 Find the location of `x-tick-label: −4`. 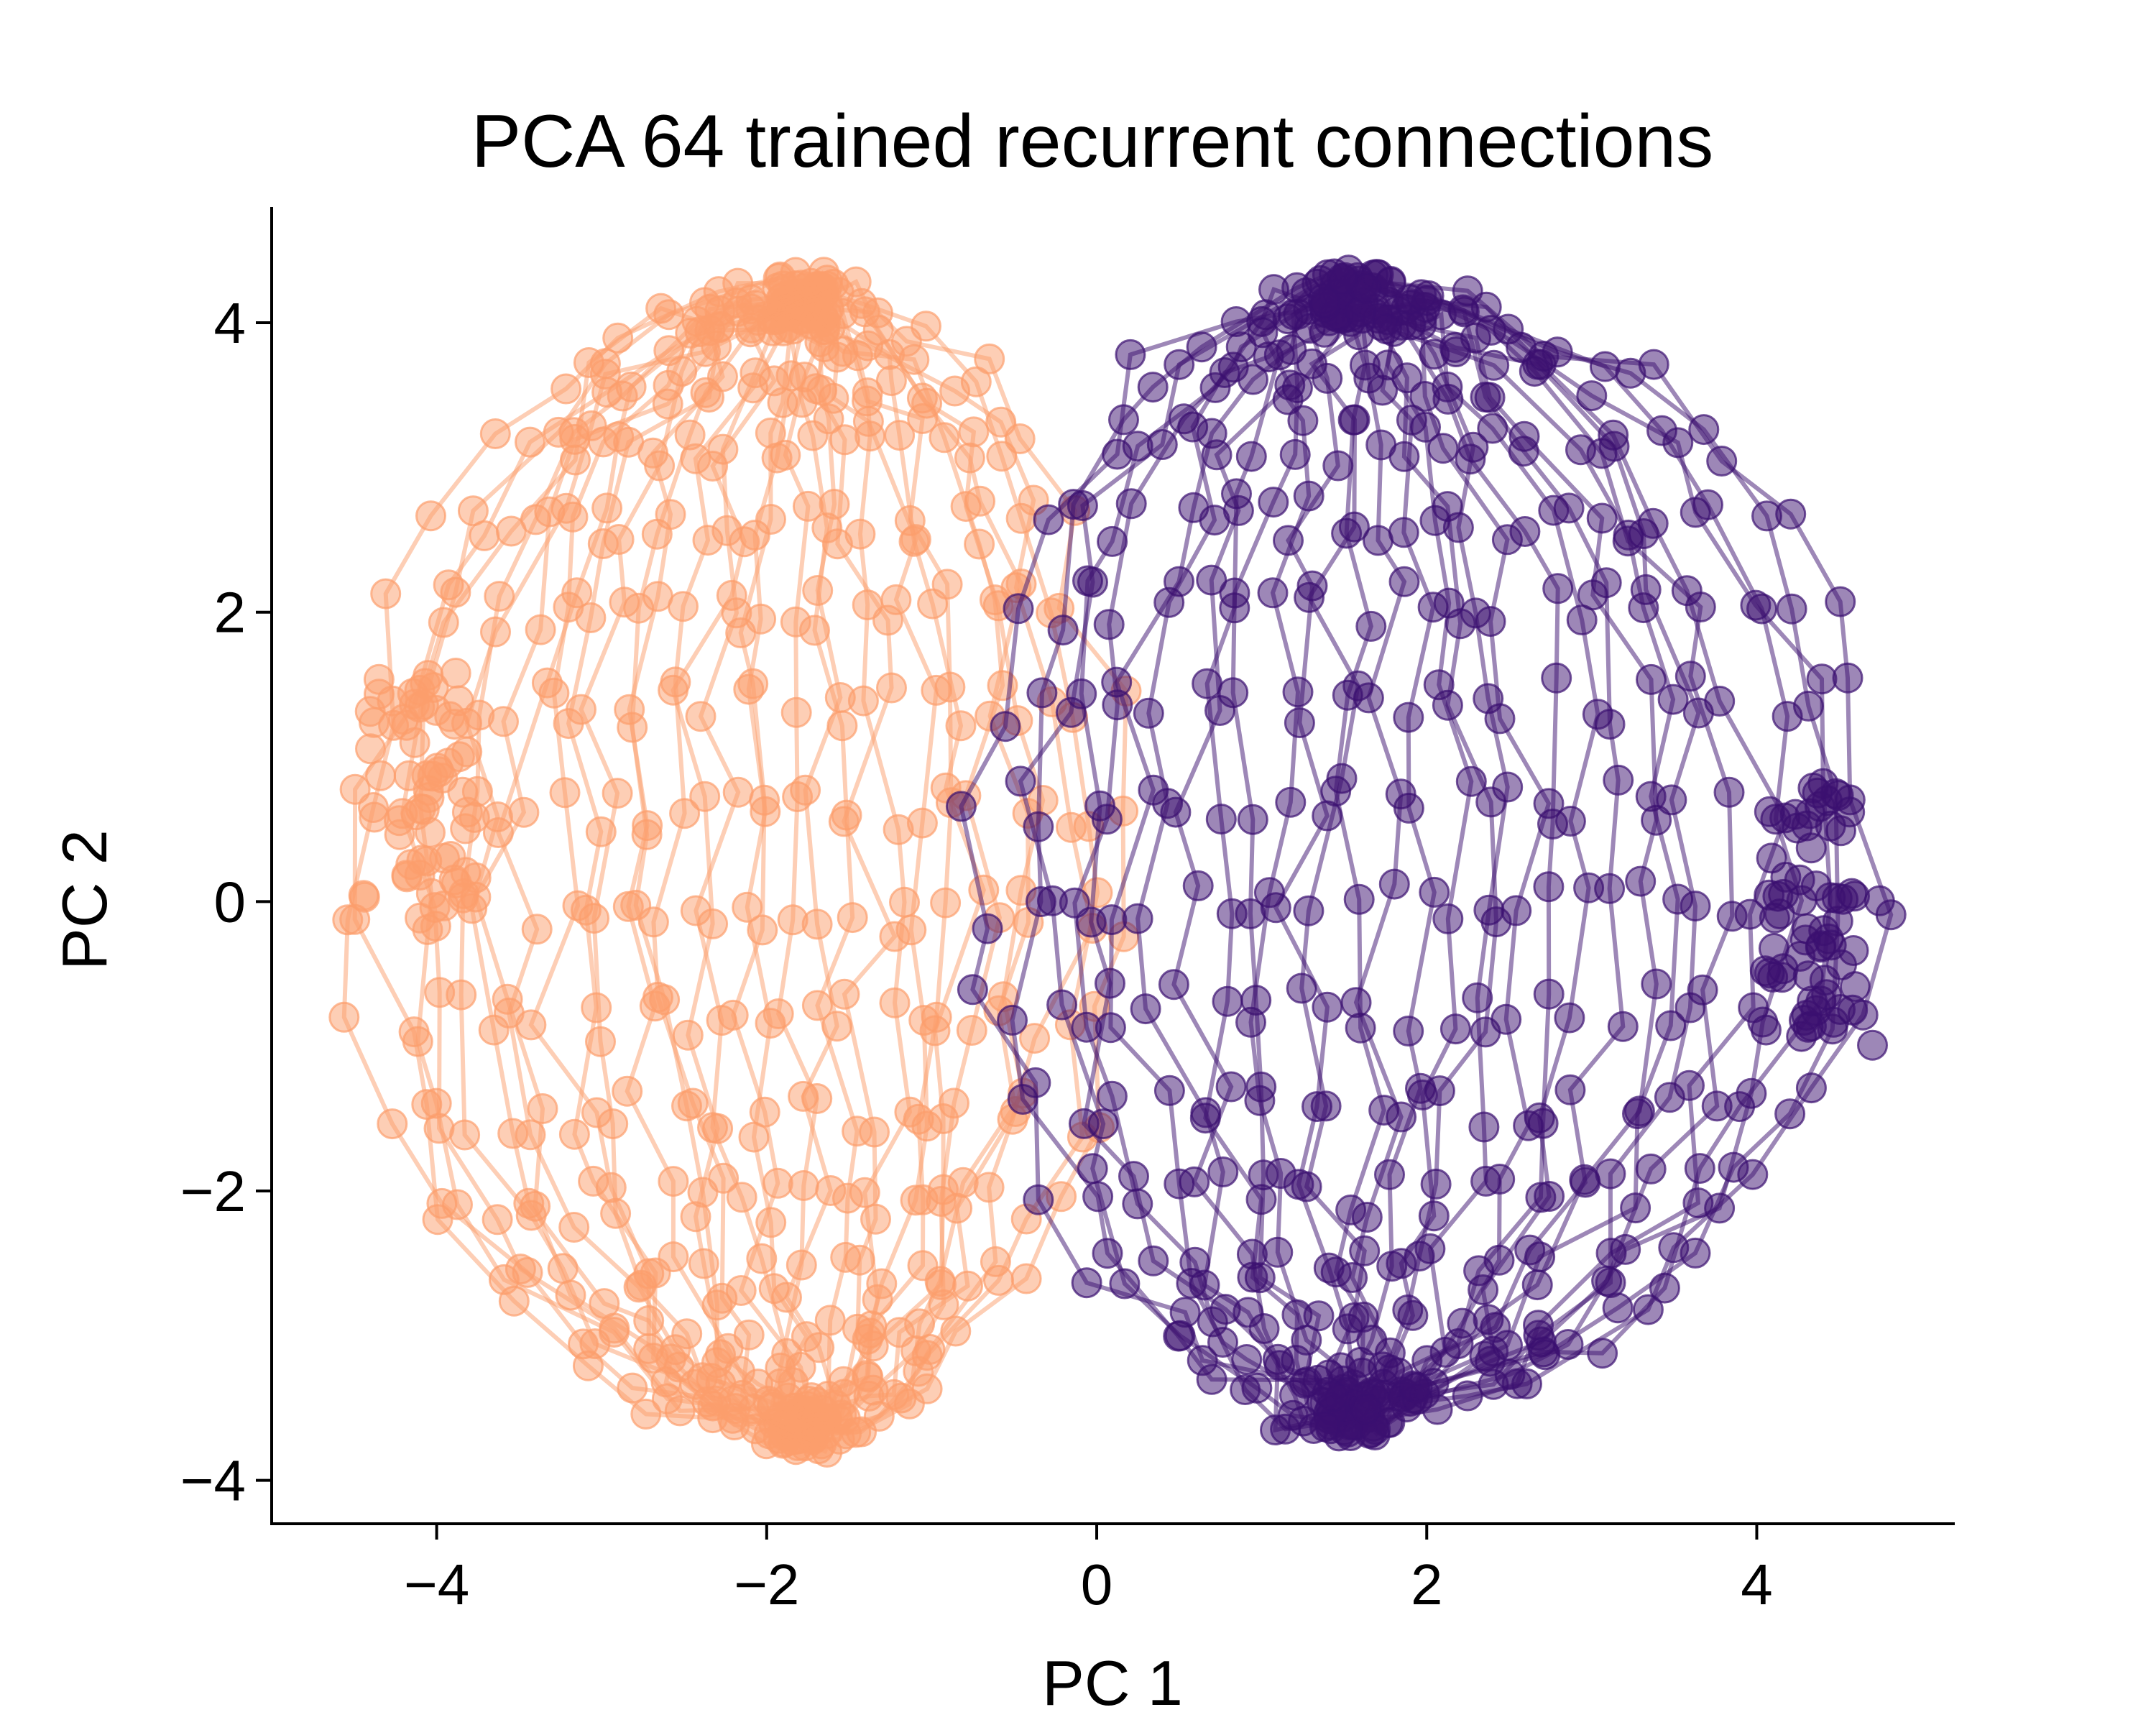

x-tick-label: −4 is located at coordinates (437, 1584).